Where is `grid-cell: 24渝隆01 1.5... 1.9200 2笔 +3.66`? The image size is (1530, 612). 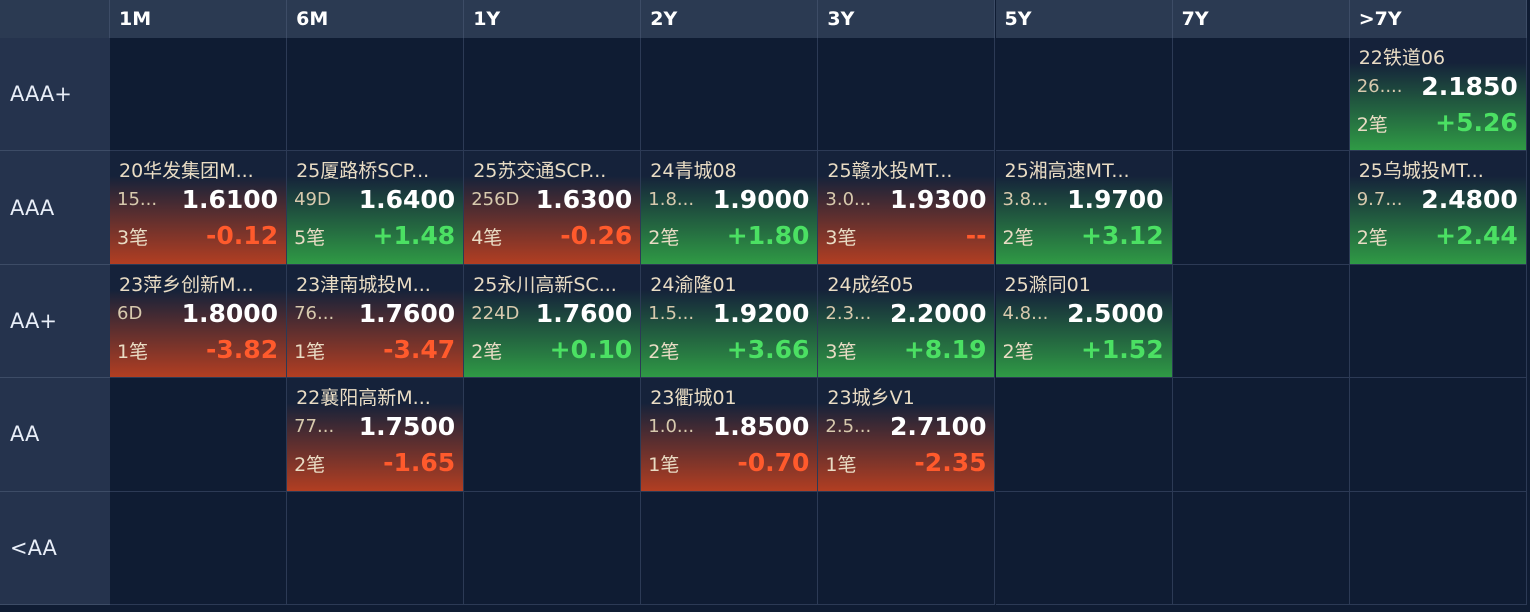
grid-cell: 24渝隆01 1.5... 1.9200 2笔 +3.66 is located at coordinates (730, 321).